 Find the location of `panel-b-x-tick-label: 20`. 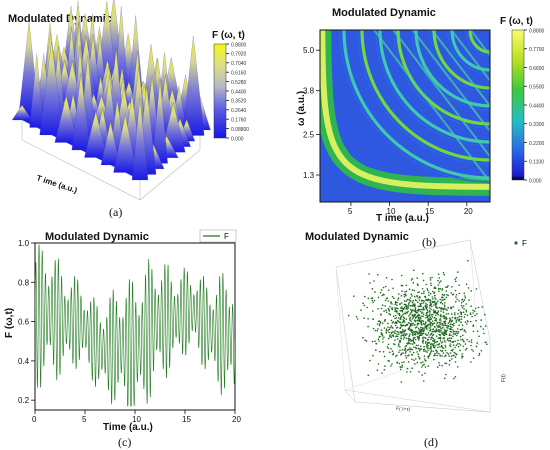

panel-b-x-tick-label: 20 is located at coordinates (468, 211).